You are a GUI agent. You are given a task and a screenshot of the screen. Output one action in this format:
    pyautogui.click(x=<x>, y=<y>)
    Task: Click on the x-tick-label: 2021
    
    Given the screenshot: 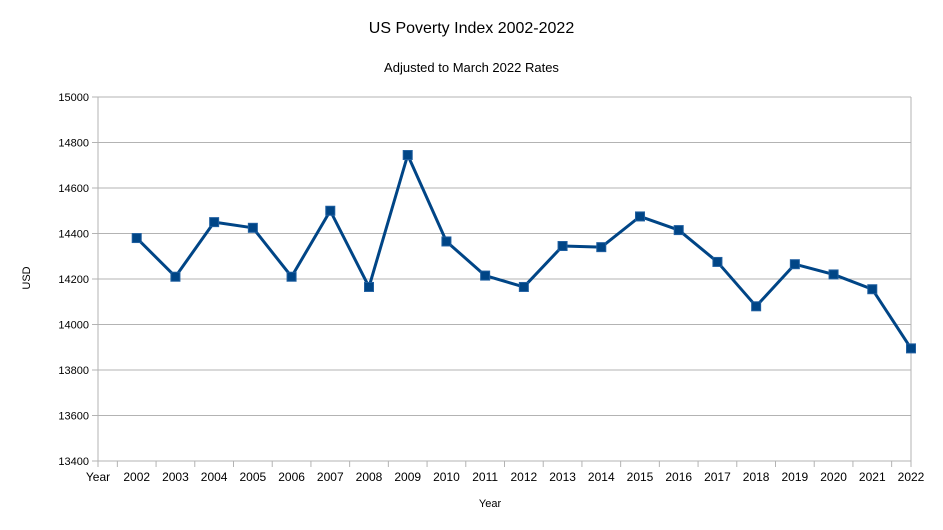 What is the action you would take?
    pyautogui.click(x=872, y=477)
    